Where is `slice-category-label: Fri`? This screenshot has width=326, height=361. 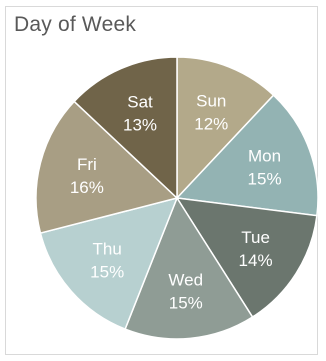
slice-category-label: Fri is located at coordinates (87, 164).